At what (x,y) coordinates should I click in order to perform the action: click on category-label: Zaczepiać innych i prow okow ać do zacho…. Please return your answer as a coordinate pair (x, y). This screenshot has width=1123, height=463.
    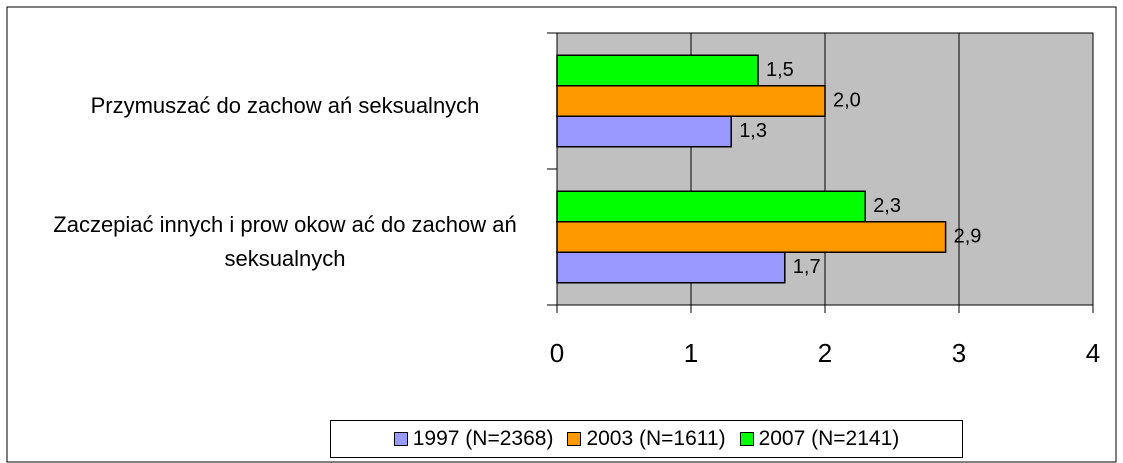
    Looking at the image, I should click on (285, 241).